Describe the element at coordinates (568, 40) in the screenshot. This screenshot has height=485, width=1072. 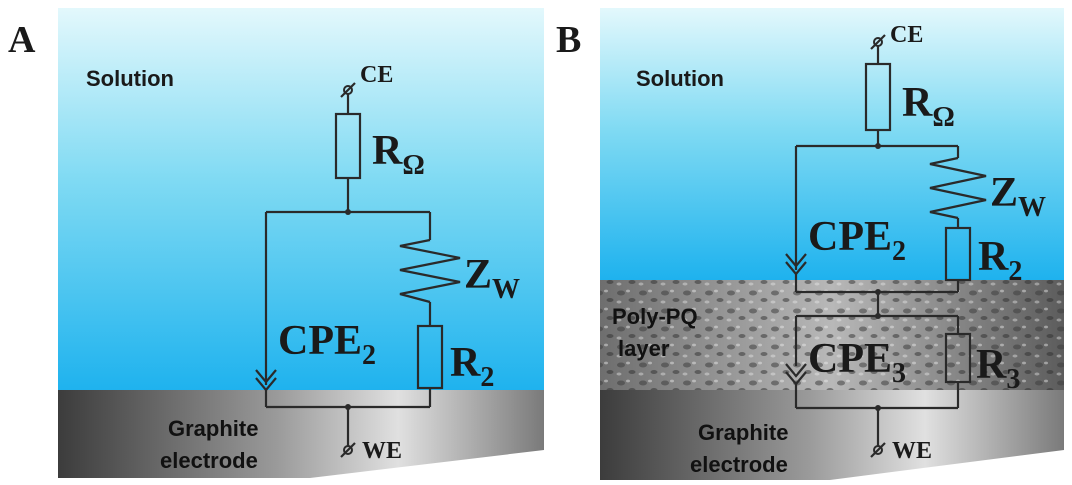
I see `panel-letter: B` at that location.